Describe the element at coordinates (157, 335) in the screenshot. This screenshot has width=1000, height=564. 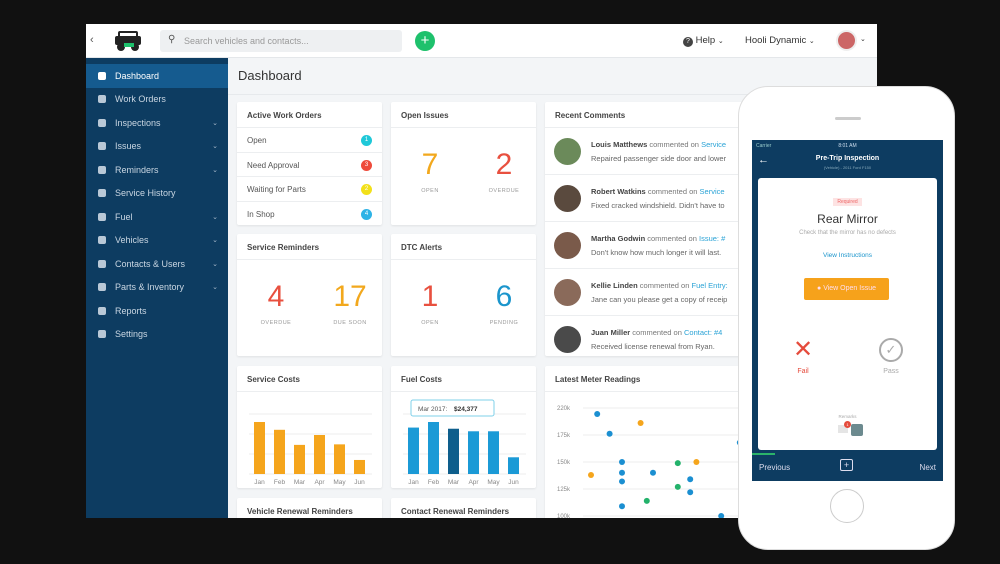
I see `sidebar-item-settings: Settings` at that location.